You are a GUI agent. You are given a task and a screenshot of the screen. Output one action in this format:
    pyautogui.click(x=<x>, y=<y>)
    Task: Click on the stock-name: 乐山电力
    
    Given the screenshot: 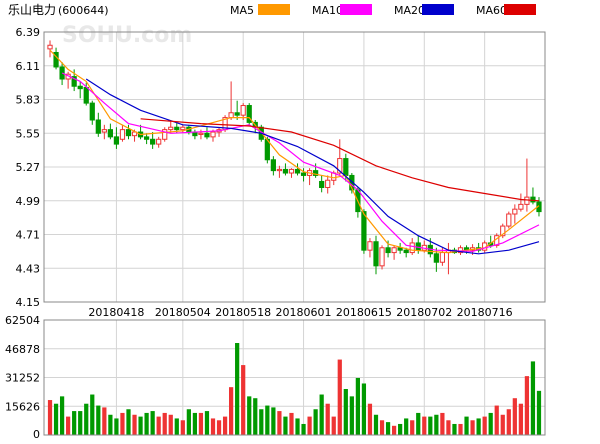 What is the action you would take?
    pyautogui.click(x=32, y=10)
    